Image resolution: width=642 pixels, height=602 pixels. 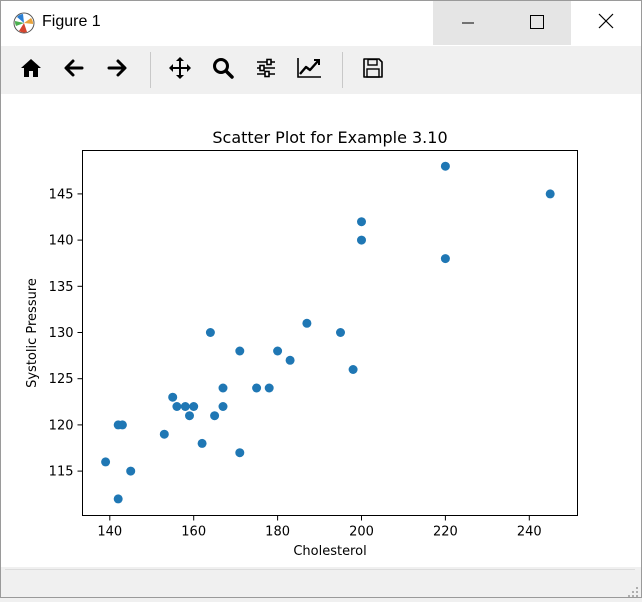 I want to click on zoom-button, so click(x=223, y=70).